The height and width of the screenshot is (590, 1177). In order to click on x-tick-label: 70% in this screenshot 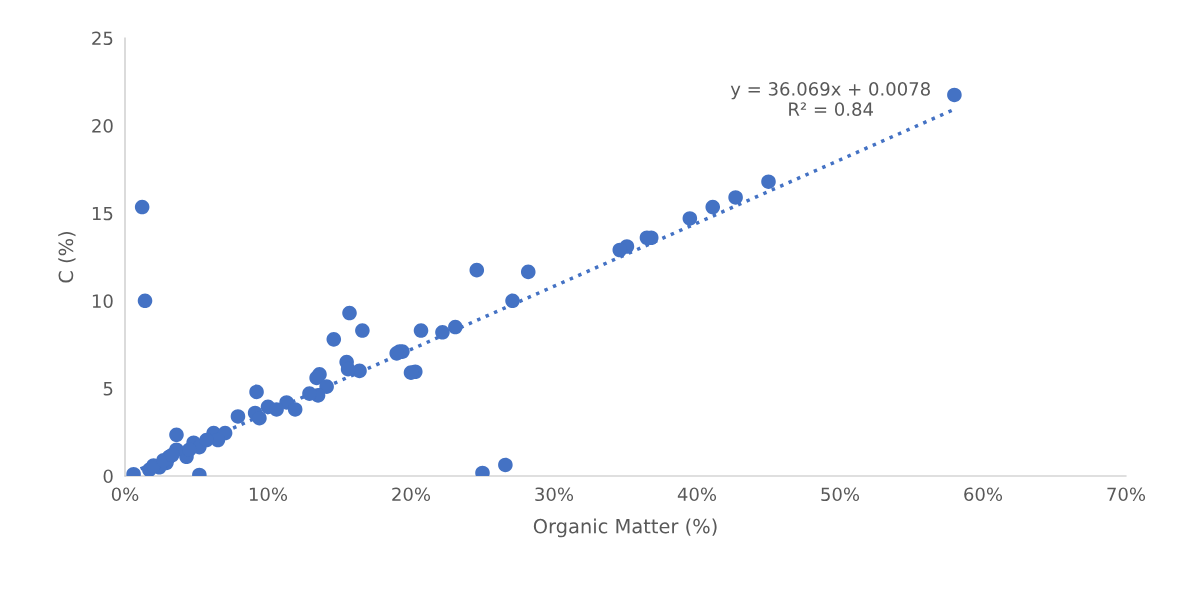, I will do `click(1126, 494)`.